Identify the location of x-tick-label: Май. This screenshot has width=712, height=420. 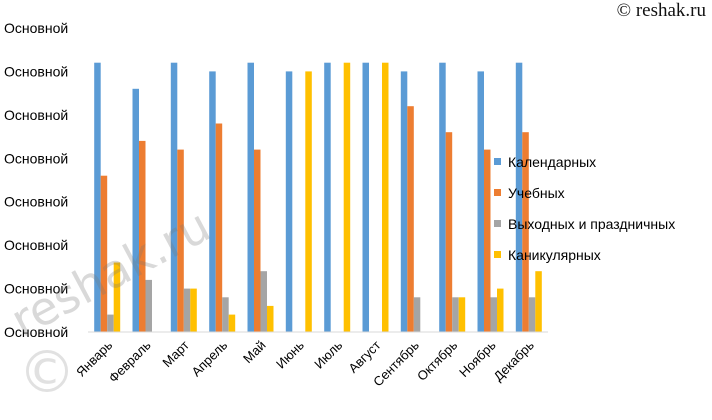
(254, 352).